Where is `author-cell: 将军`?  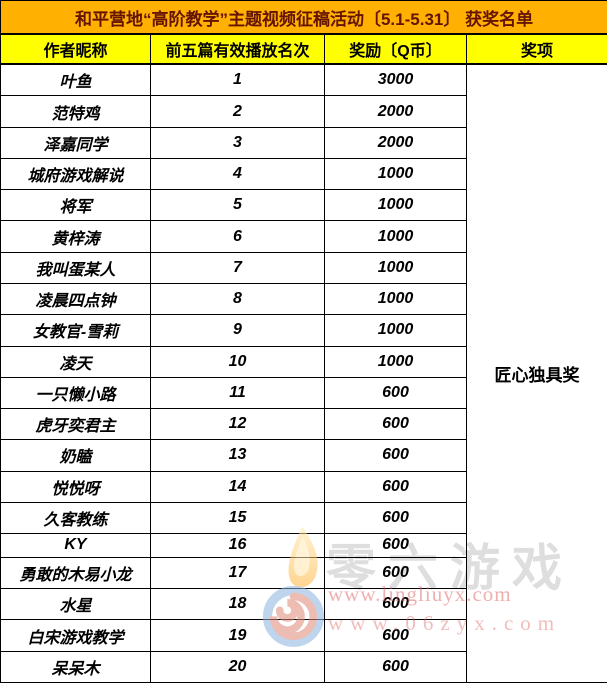
author-cell: 将军 is located at coordinates (75, 205).